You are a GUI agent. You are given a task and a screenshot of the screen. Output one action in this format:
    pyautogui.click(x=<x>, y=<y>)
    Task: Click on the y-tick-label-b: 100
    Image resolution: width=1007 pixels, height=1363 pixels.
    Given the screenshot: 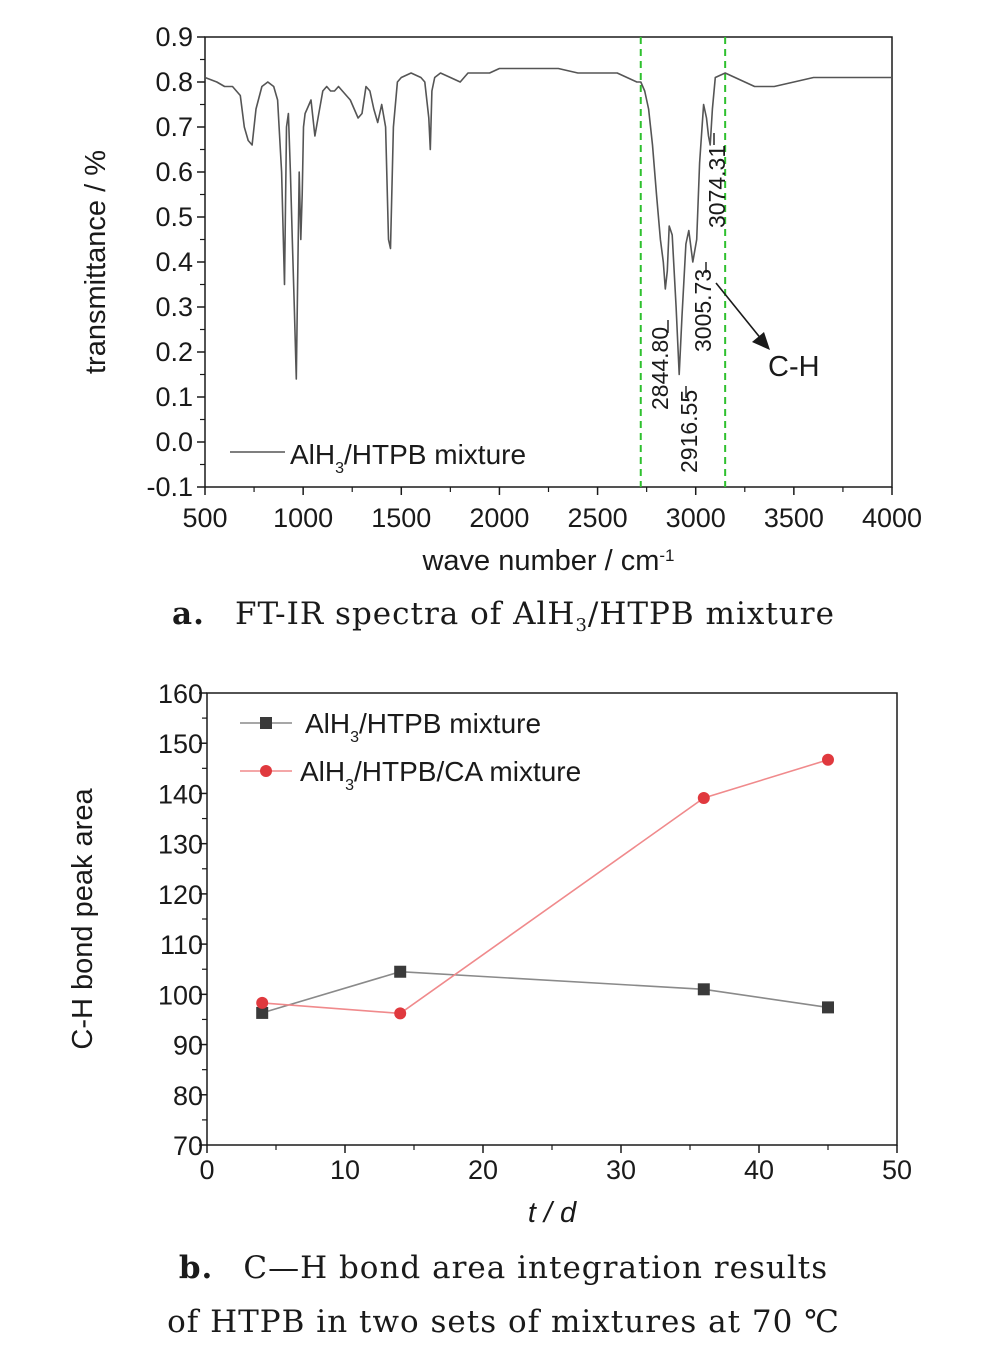 What is the action you would take?
    pyautogui.click(x=180, y=995)
    